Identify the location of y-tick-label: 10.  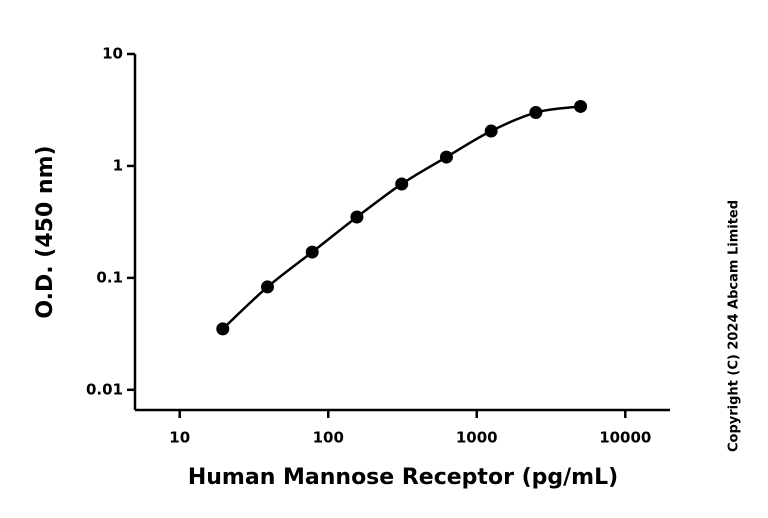
(112, 54).